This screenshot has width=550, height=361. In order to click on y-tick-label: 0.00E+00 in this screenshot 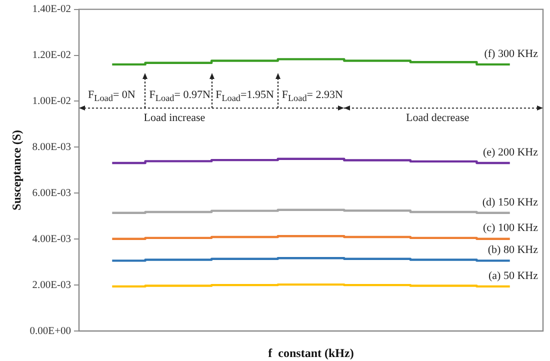, I will do `click(50, 331)`.